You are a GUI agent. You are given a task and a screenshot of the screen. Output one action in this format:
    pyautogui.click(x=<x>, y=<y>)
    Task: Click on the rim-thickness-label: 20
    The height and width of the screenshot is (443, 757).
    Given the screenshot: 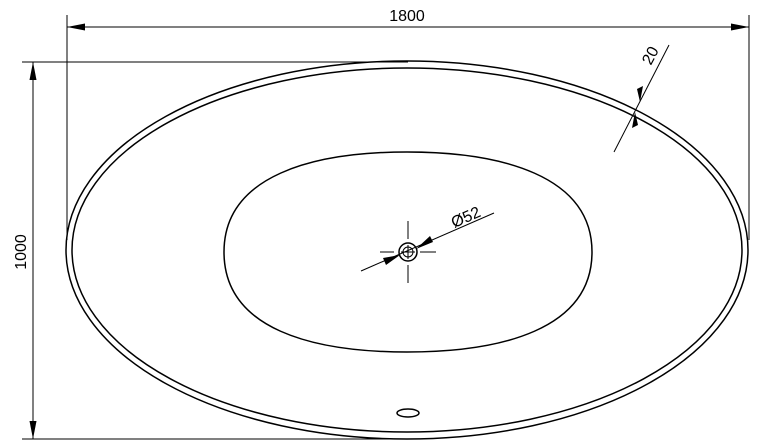 What is the action you would take?
    pyautogui.click(x=650, y=56)
    